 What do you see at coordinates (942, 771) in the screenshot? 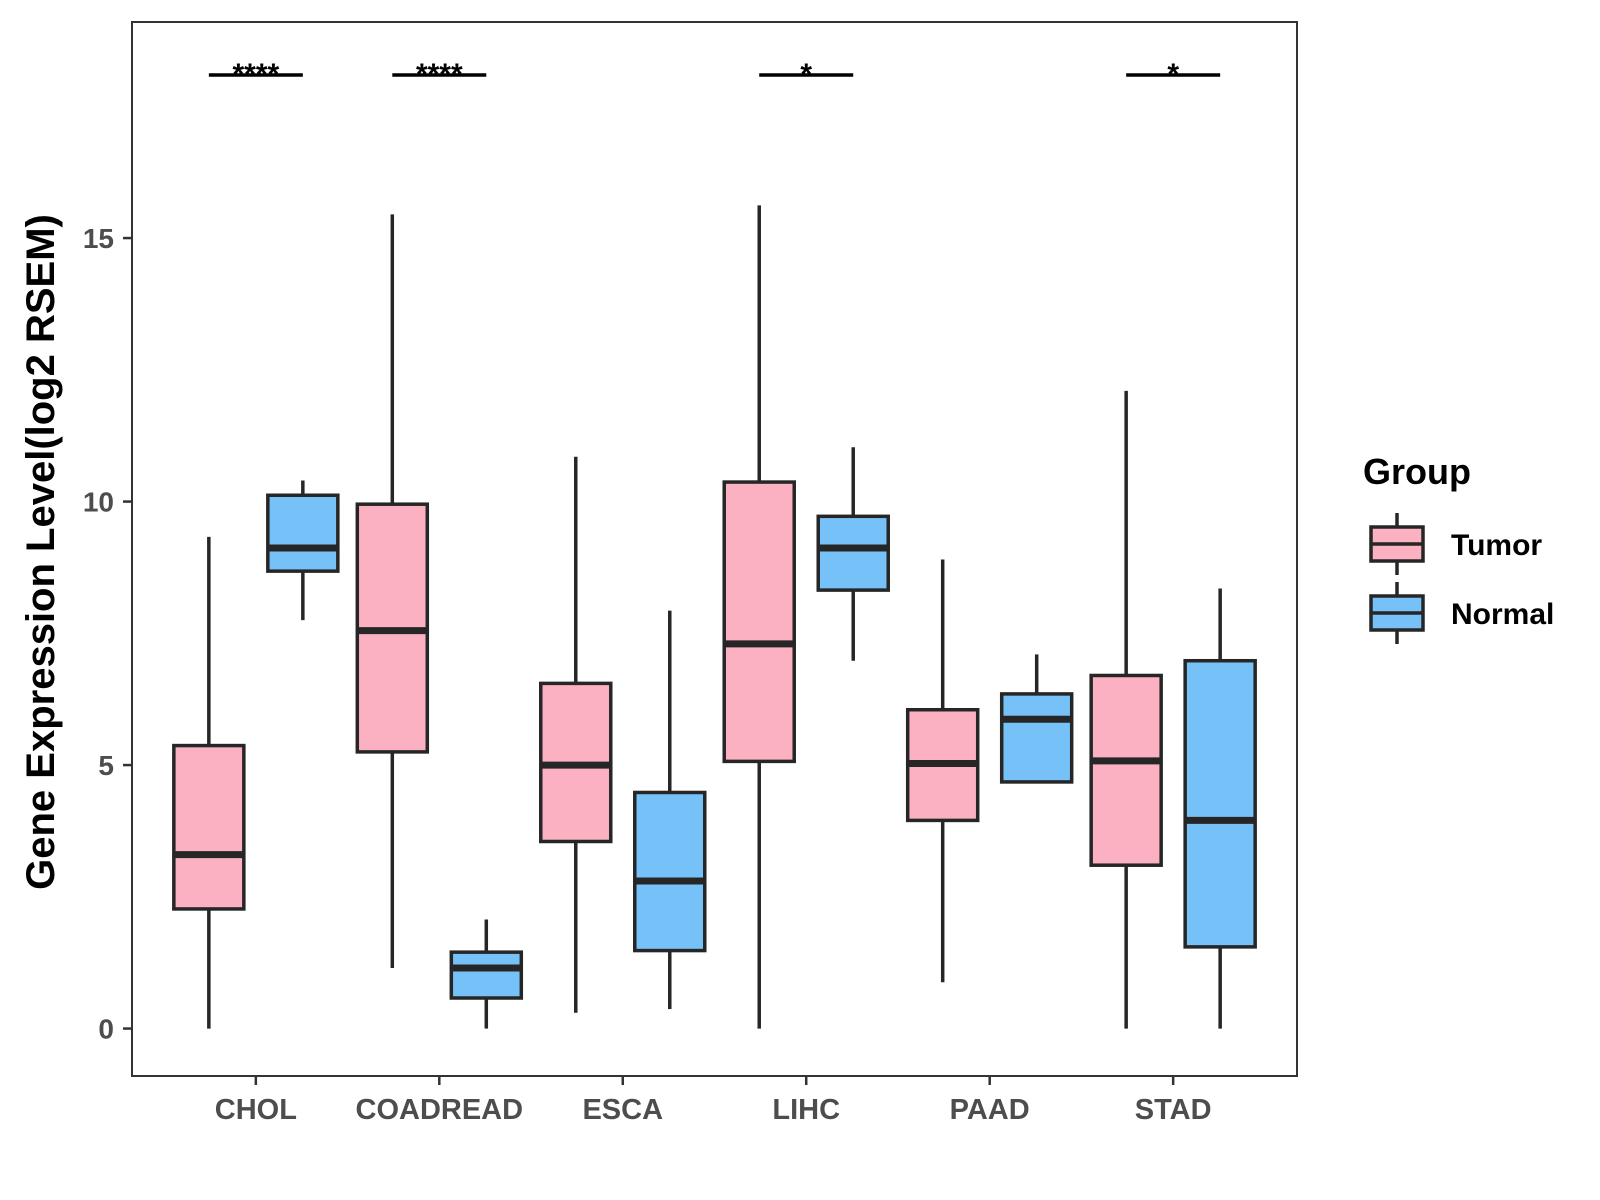
I see `box-tumor-paad` at bounding box center [942, 771].